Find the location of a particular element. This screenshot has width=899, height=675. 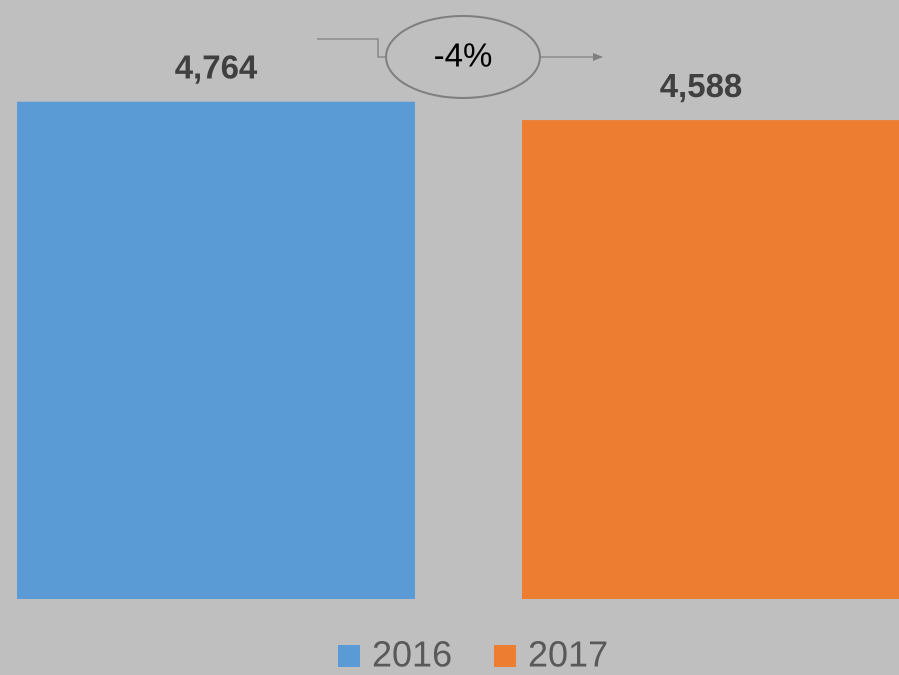

annotation-ellipse is located at coordinates (463, 57).